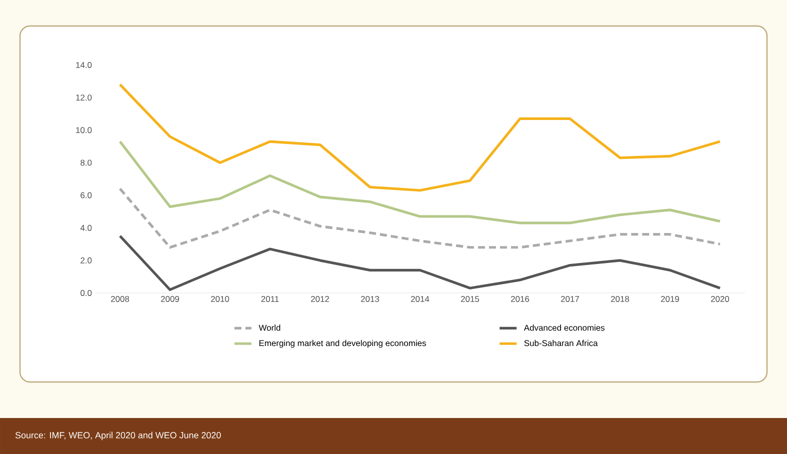 This screenshot has height=454, width=787. What do you see at coordinates (118, 436) in the screenshot?
I see `source-note: Source: IMF, WEO, April 2020 and WEO June 2020` at bounding box center [118, 436].